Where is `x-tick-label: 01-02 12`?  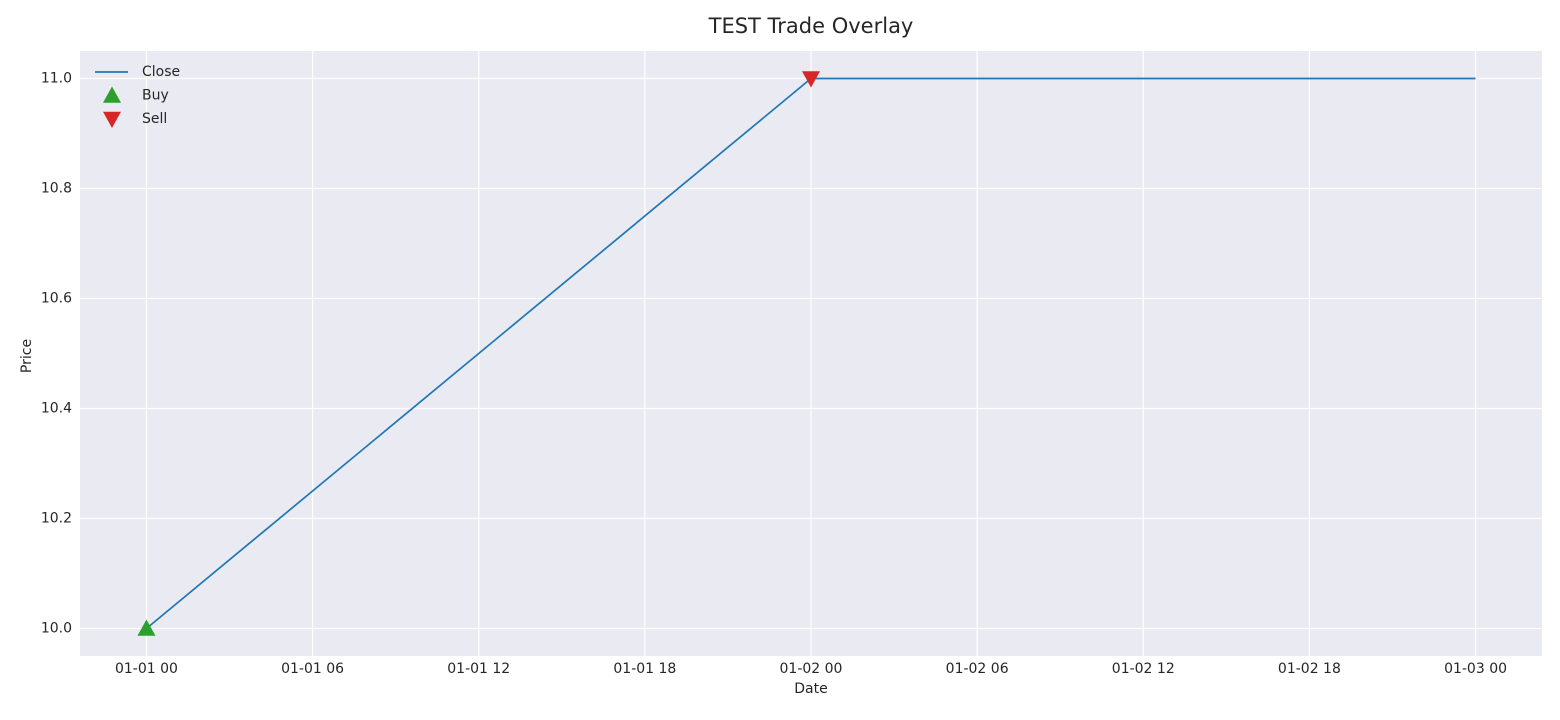
x-tick-label: 01-02 12 is located at coordinates (1143, 669).